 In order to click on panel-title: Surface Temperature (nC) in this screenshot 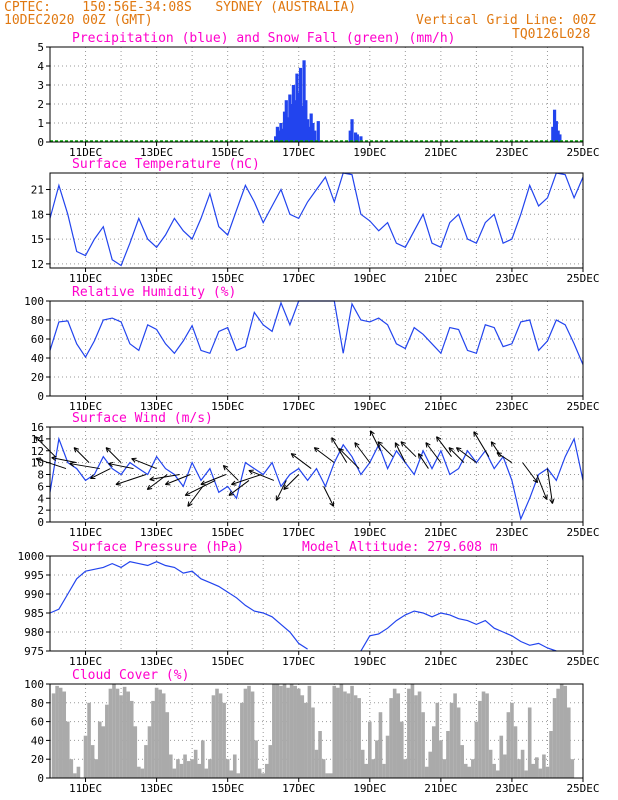, I will do `click(166, 164)`.